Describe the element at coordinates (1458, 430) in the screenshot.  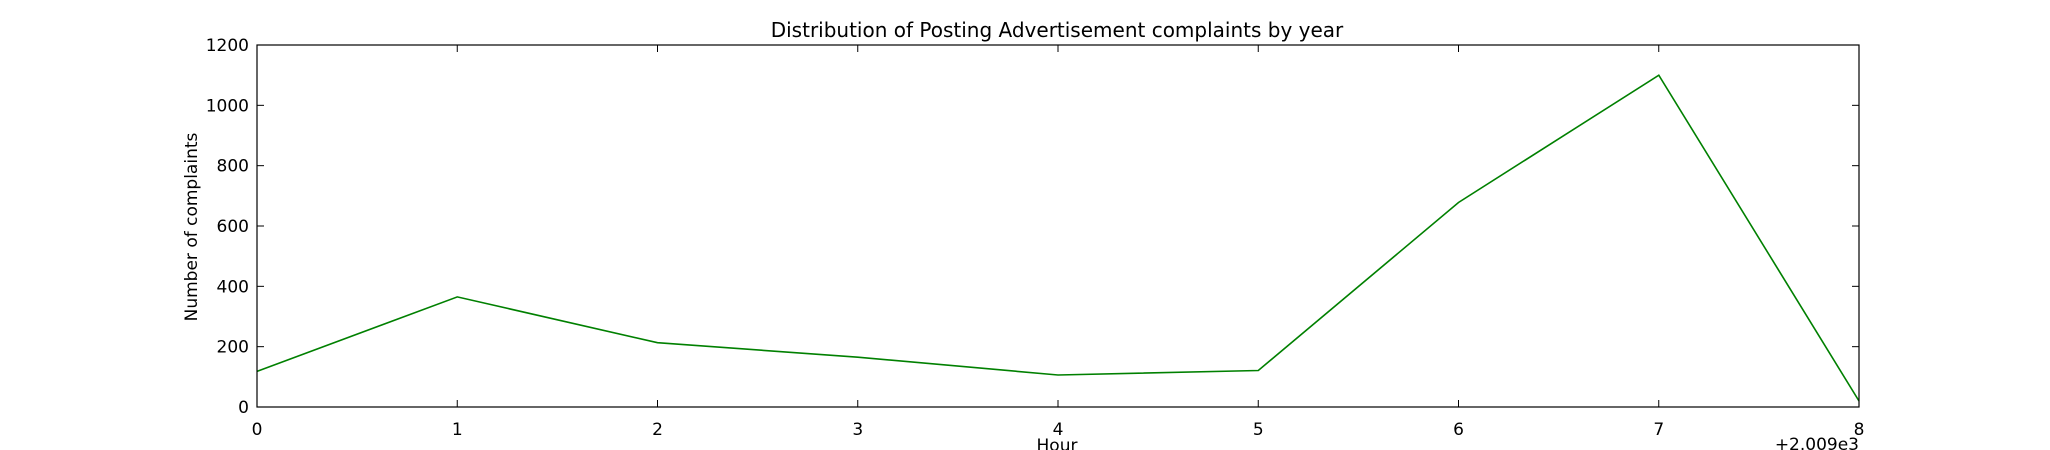
I see `x-tick-label-6: 6` at that location.